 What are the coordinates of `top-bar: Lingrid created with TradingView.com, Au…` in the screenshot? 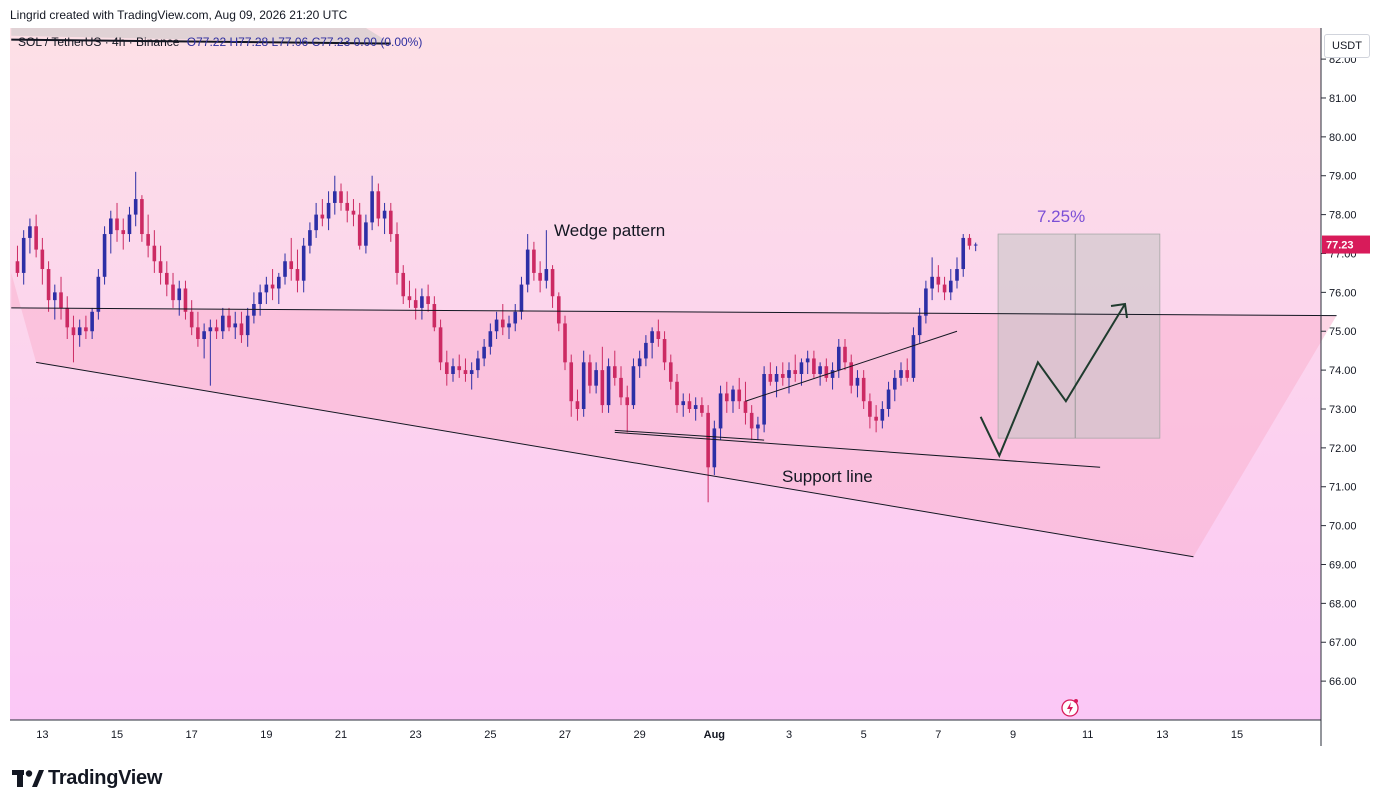 It's located at (692, 14).